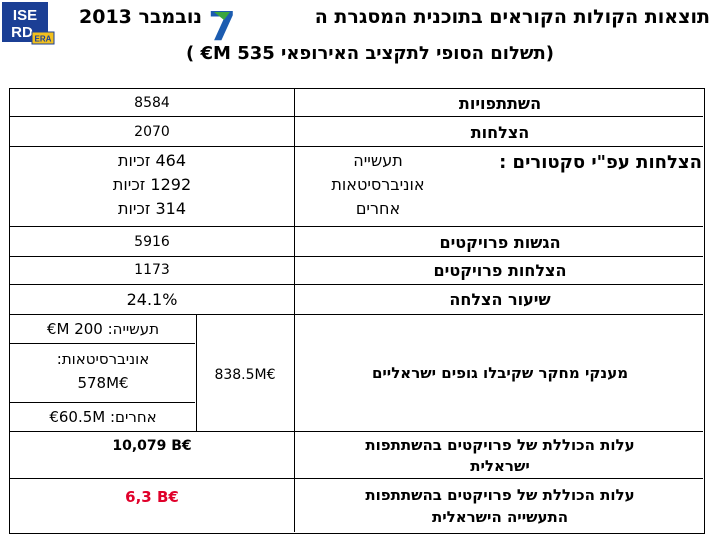 Image resolution: width=720 pixels, height=540 pixels. I want to click on grants-total-value: 838.5M€, so click(245, 375).